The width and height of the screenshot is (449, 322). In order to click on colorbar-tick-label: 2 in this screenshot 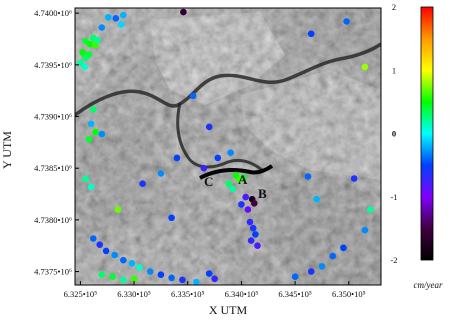, I will do `click(394, 7)`.